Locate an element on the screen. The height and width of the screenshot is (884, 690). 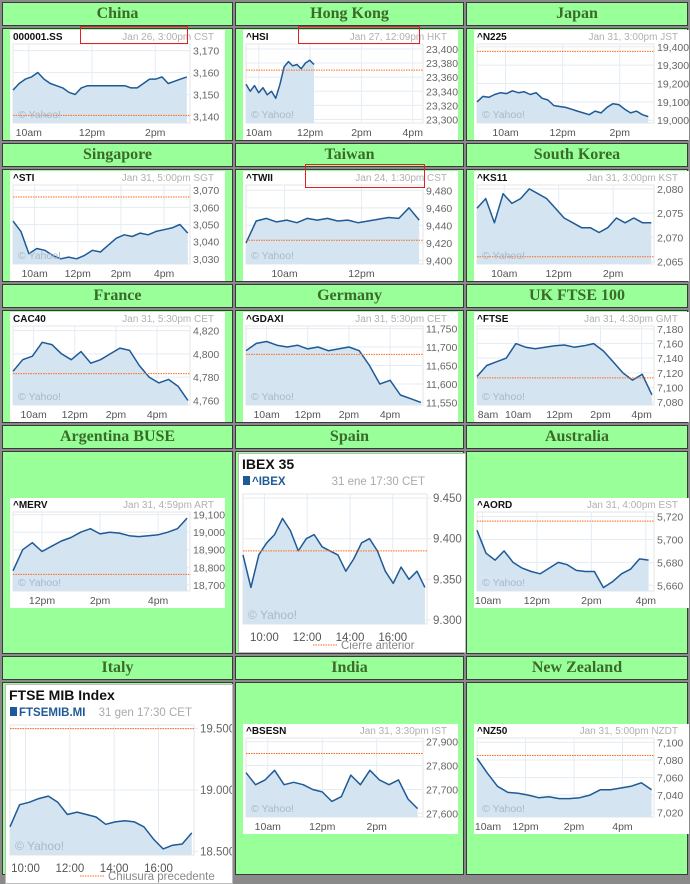
y-tick-label: 5,680 is located at coordinates (670, 563).